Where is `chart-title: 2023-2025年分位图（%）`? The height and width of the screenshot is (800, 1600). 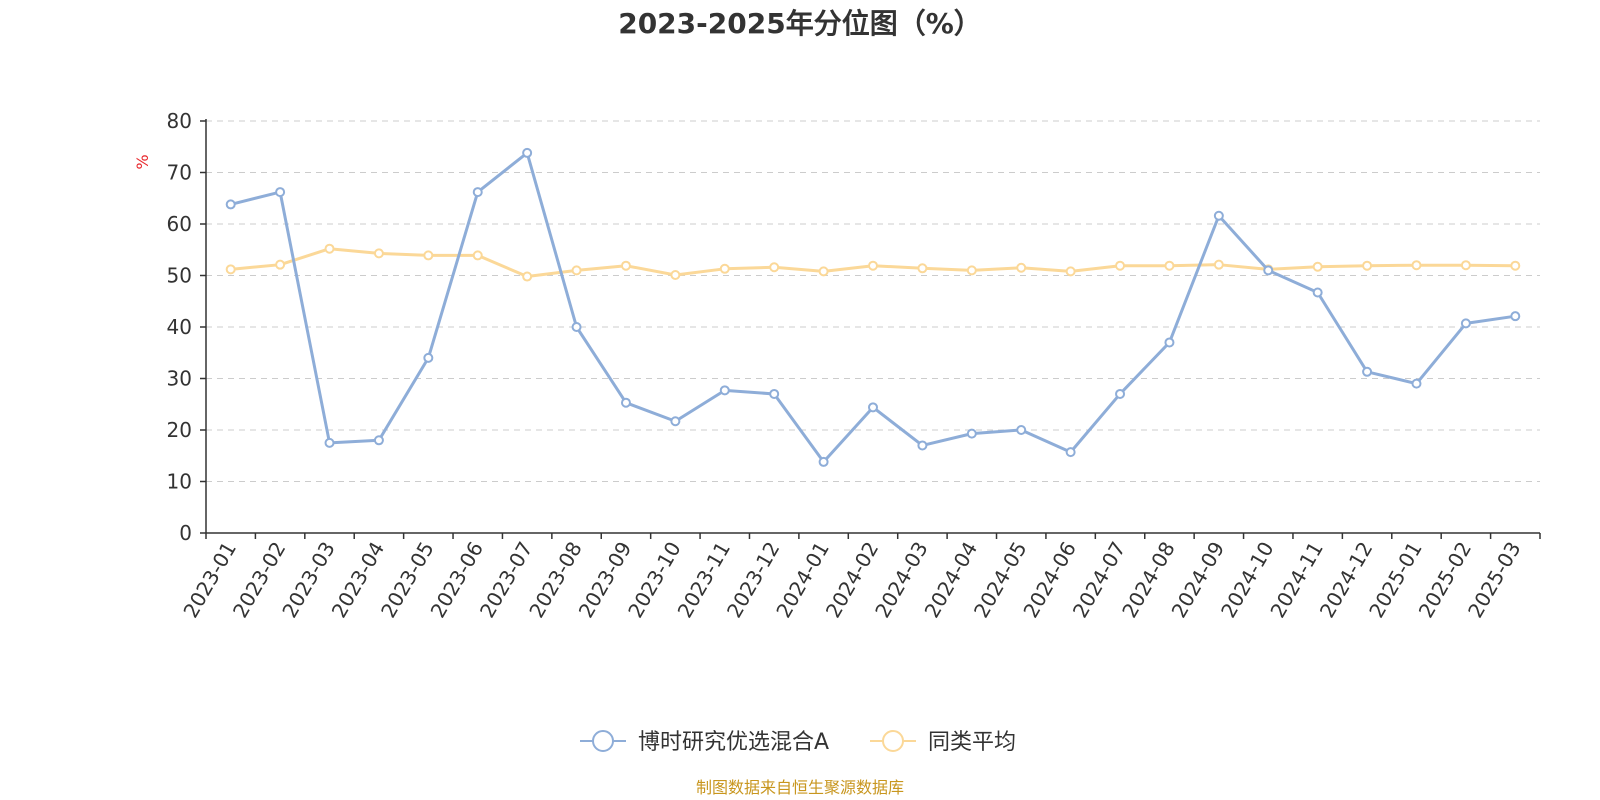 chart-title: 2023-2025年分位图（%） is located at coordinates (800, 23).